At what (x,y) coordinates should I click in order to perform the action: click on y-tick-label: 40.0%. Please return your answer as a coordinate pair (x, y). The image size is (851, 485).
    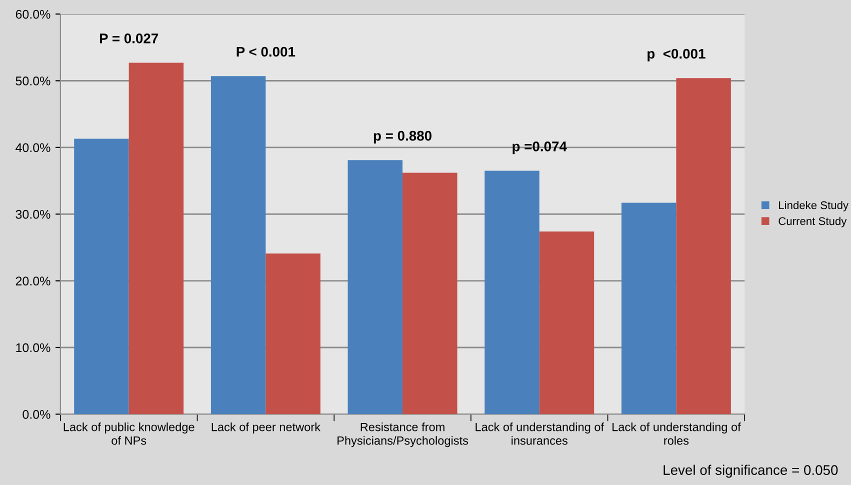
    Looking at the image, I should click on (33, 147).